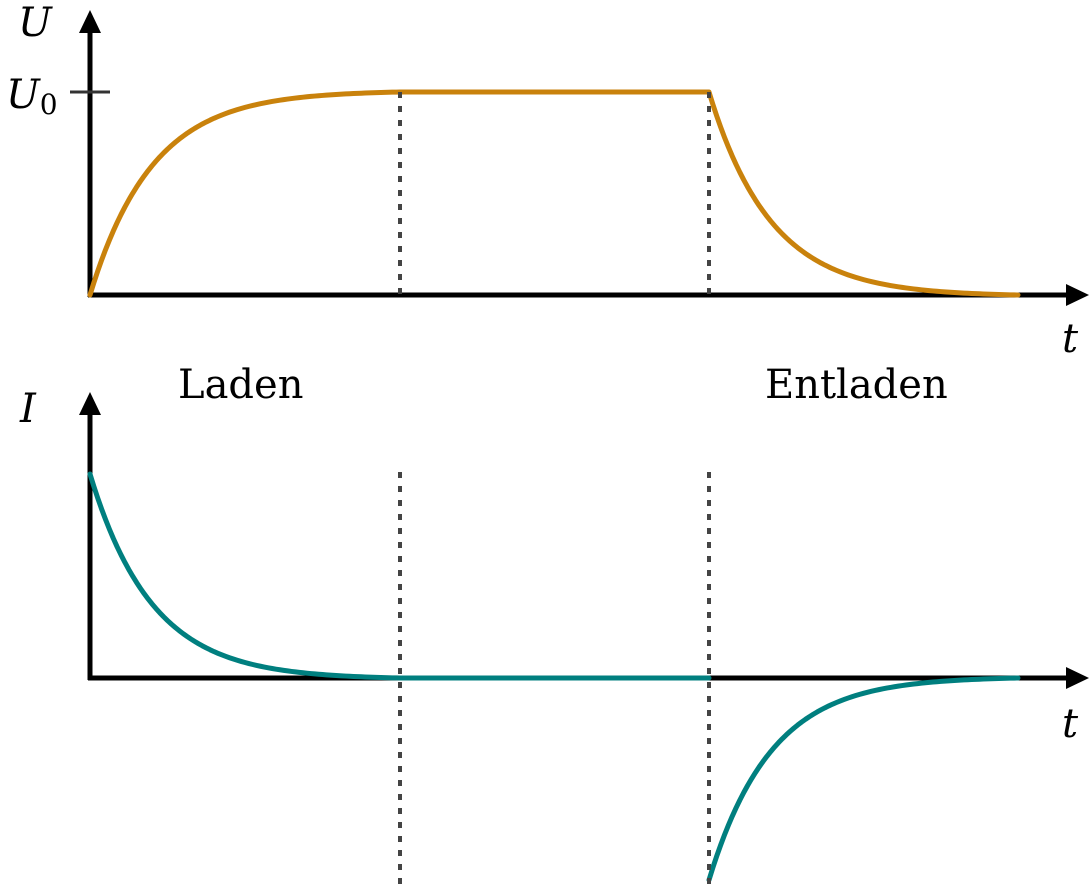 The height and width of the screenshot is (886, 1090). I want to click on current-y-axis-arrow, so click(90, 403).